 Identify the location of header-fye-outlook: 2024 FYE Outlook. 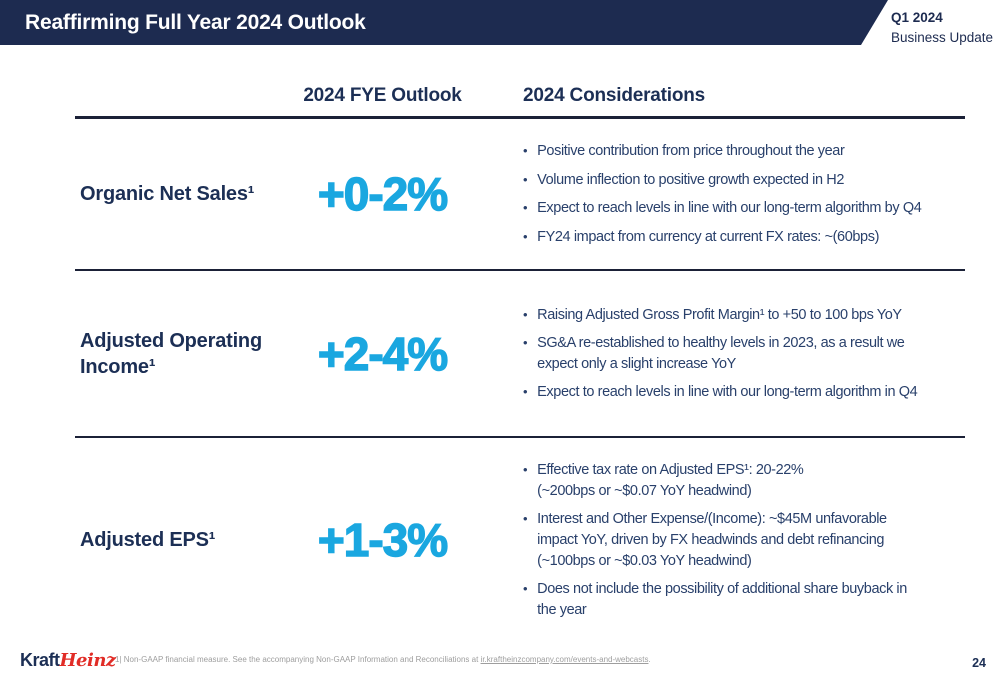
(382, 95).